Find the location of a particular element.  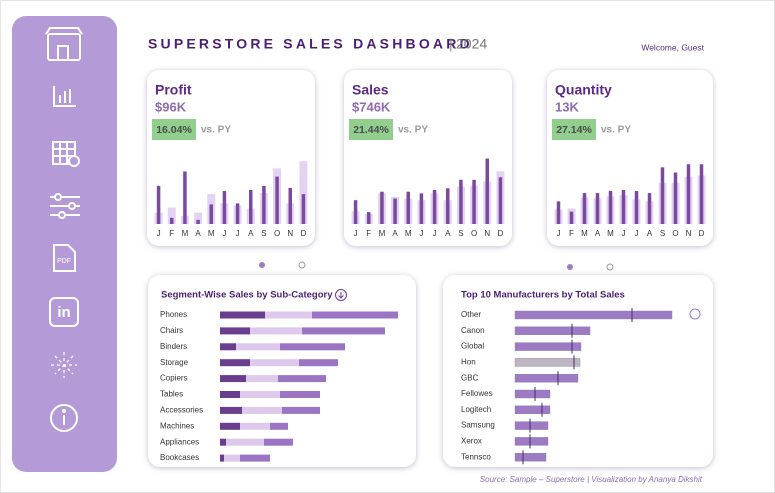

category-label: Bookcases is located at coordinates (179, 457).